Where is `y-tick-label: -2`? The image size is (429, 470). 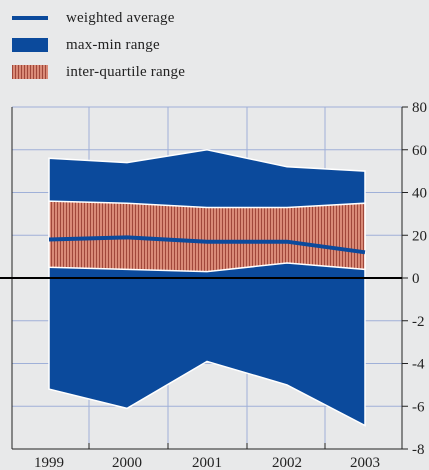 y-tick-label: -2 is located at coordinates (418, 322).